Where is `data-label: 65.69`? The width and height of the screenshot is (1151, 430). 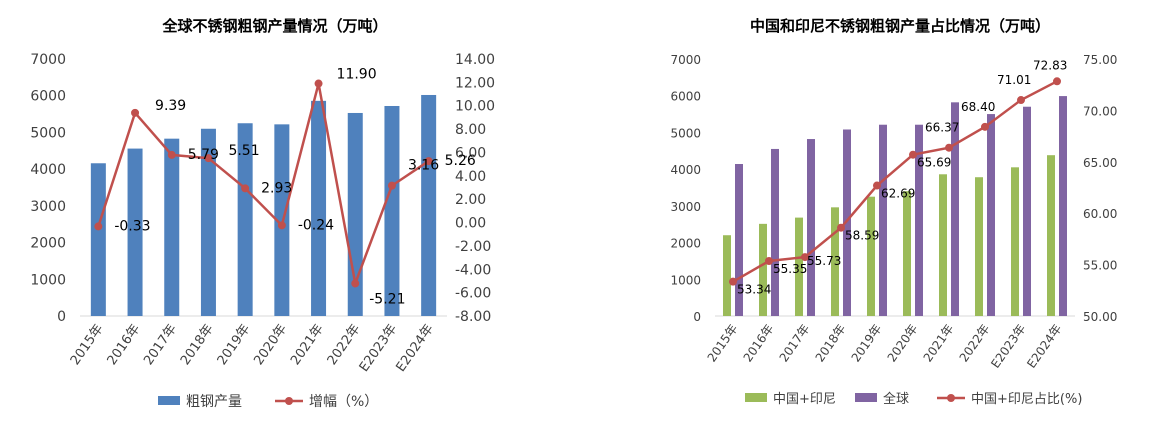
data-label: 65.69 is located at coordinates (934, 163).